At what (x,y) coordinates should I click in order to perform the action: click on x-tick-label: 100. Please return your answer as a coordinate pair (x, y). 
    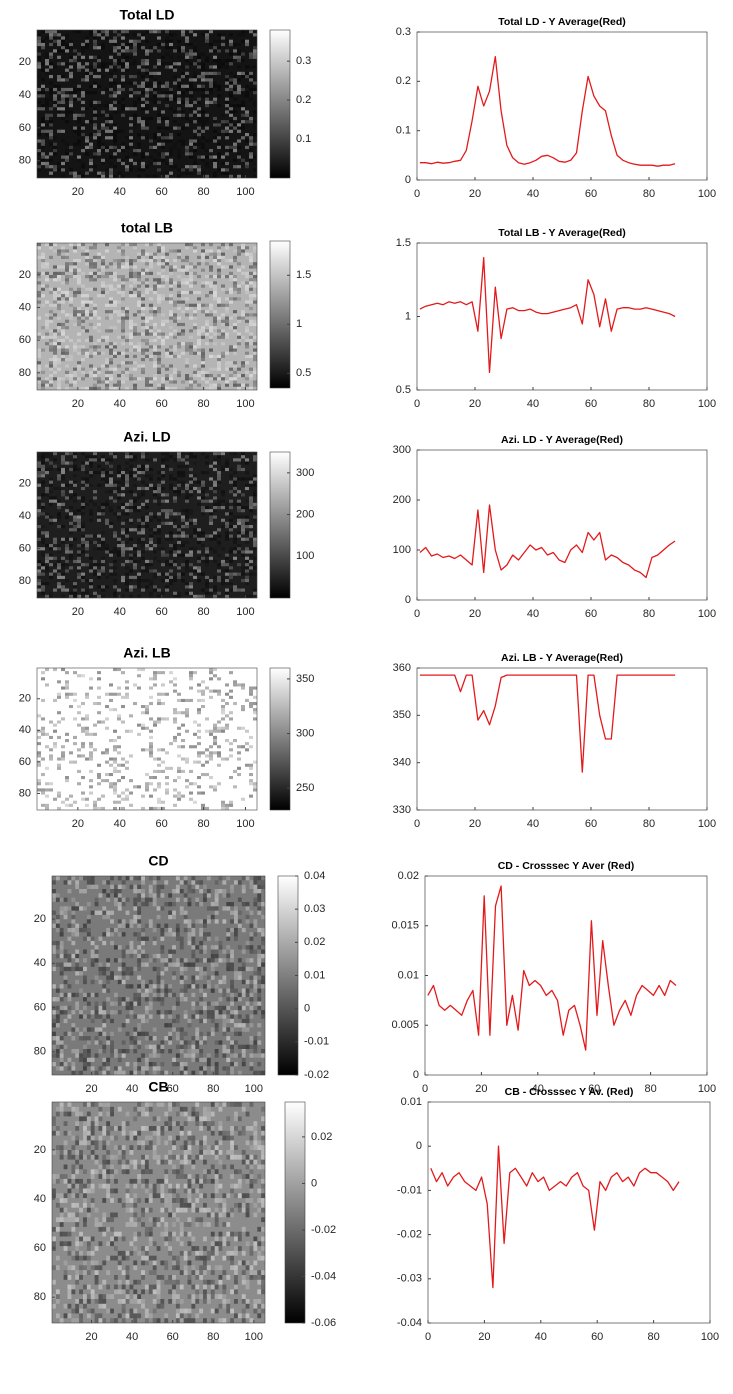
    Looking at the image, I should click on (245, 192).